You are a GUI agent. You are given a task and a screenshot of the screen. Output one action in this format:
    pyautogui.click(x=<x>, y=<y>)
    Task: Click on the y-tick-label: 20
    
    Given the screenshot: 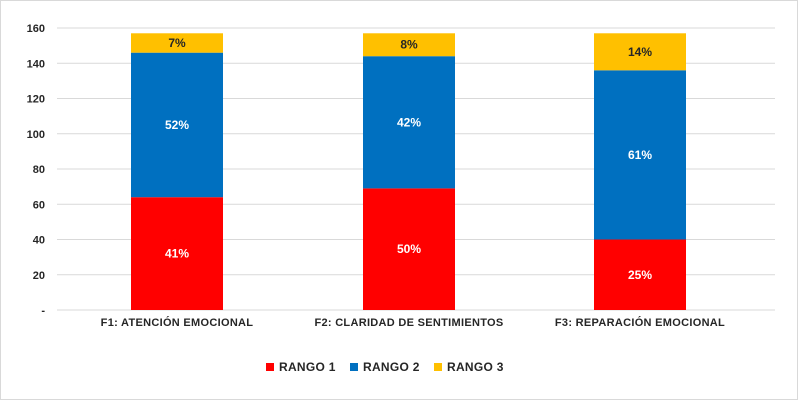 What is the action you would take?
    pyautogui.click(x=39, y=276)
    